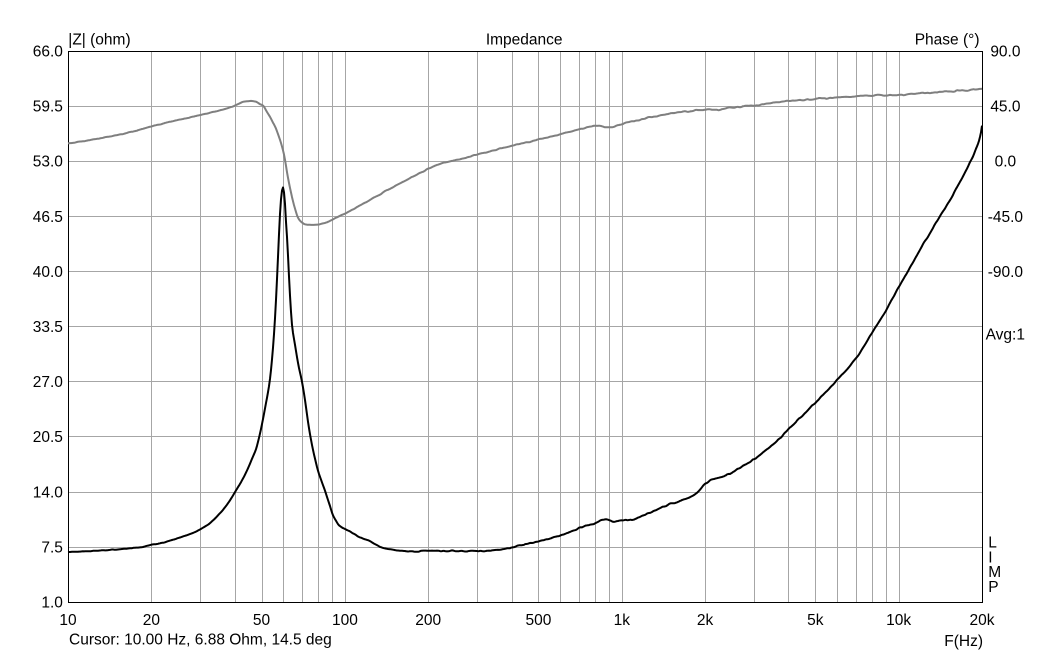 This screenshot has height=653, width=1050. I want to click on svg-text: 40.0, so click(48, 272).